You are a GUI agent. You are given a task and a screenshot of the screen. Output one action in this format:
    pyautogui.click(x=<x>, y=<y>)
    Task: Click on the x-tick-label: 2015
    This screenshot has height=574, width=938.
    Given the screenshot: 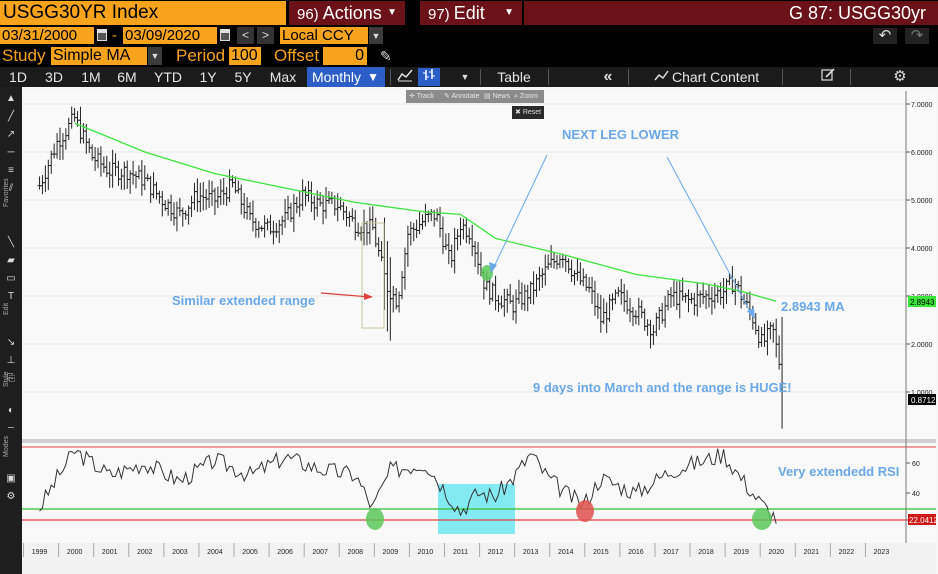 What is the action you would take?
    pyautogui.click(x=601, y=552)
    